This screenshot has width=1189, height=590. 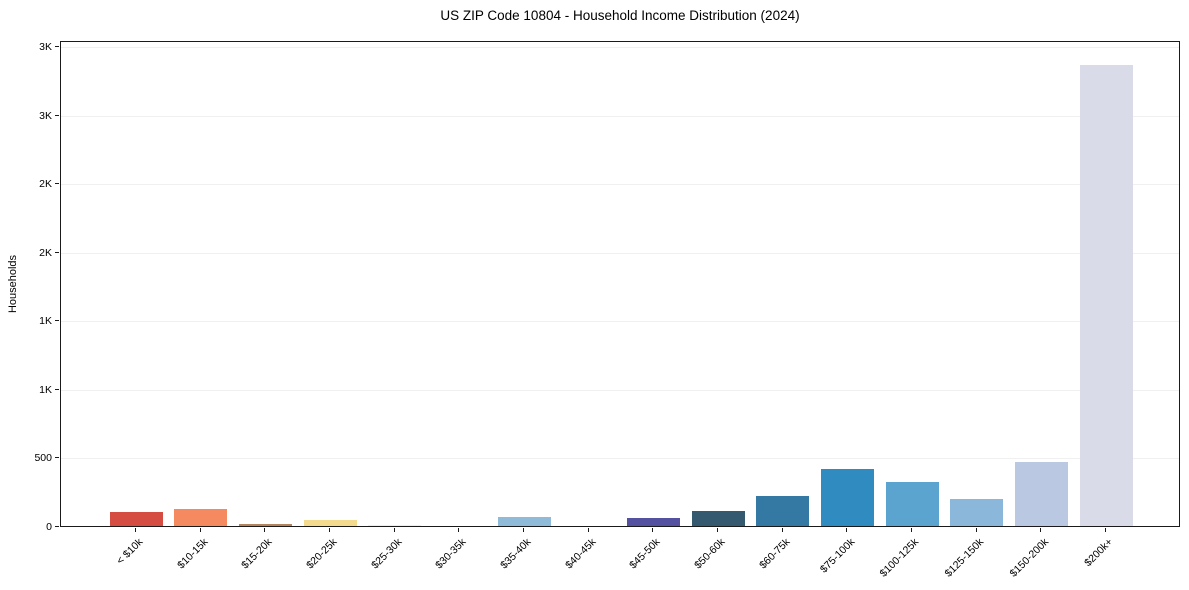 I want to click on x-tick-label: < $10k, so click(x=130, y=551).